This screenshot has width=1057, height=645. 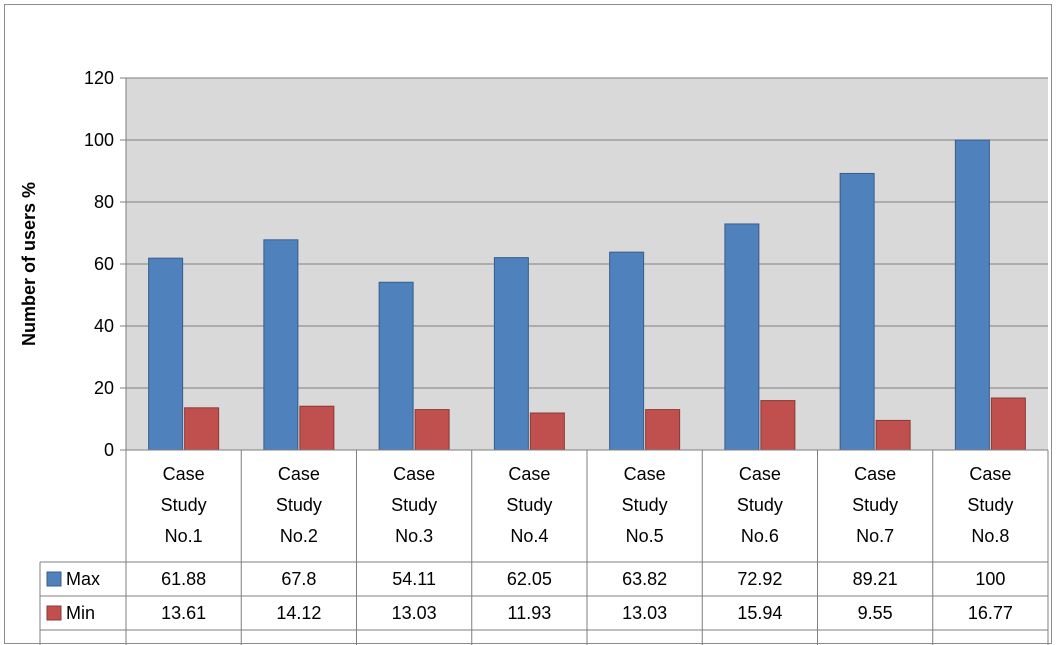 What do you see at coordinates (875, 579) in the screenshot?
I see `table-value-max: 89.21` at bounding box center [875, 579].